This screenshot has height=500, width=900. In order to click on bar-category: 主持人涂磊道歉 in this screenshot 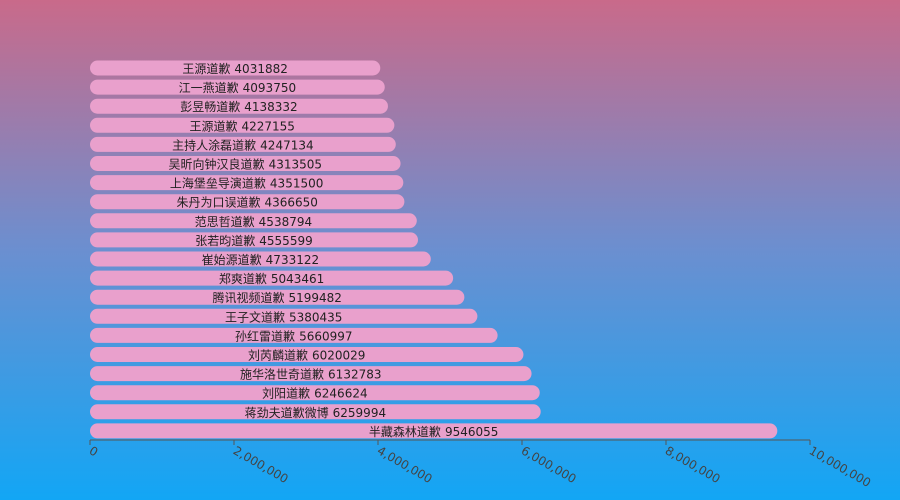, I will do `click(214, 144)`.